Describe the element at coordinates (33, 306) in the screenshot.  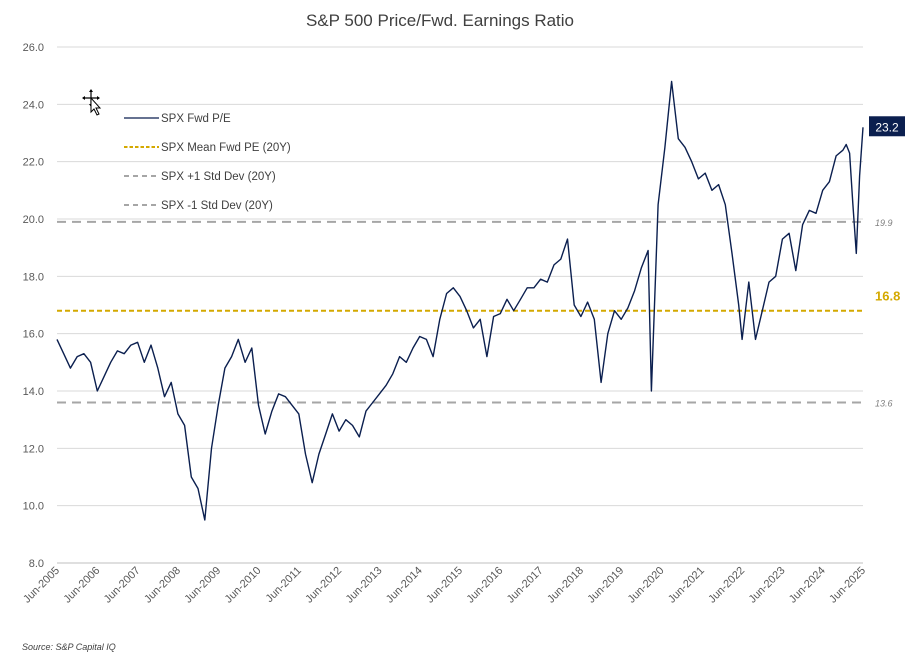
I see `y-axis: 8.0 10.0 12.0 14.0 16.0 18.0 20.0 22.0 24.0 26.0` at that location.